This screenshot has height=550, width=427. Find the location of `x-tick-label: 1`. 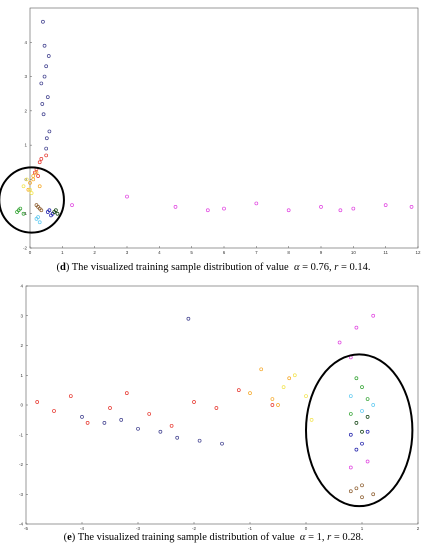

x-tick-label: 1 is located at coordinates (62, 252).